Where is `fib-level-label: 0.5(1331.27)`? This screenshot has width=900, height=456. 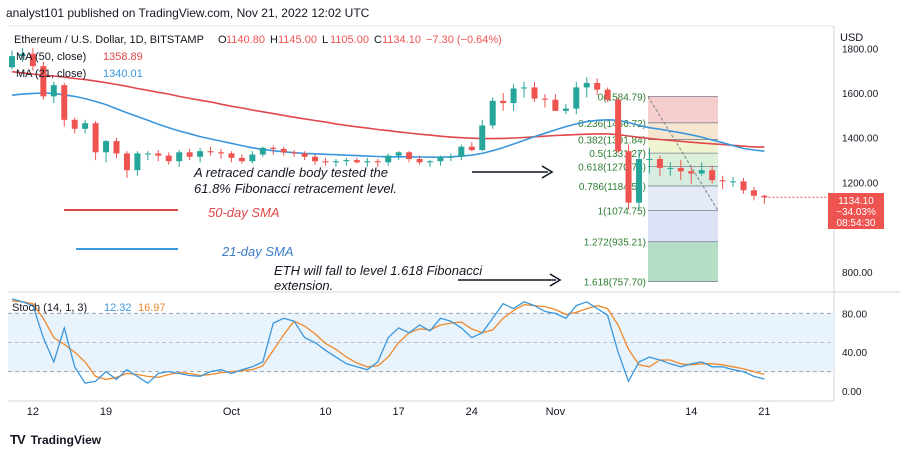 fib-level-label: 0.5(1331.27) is located at coordinates (617, 154).